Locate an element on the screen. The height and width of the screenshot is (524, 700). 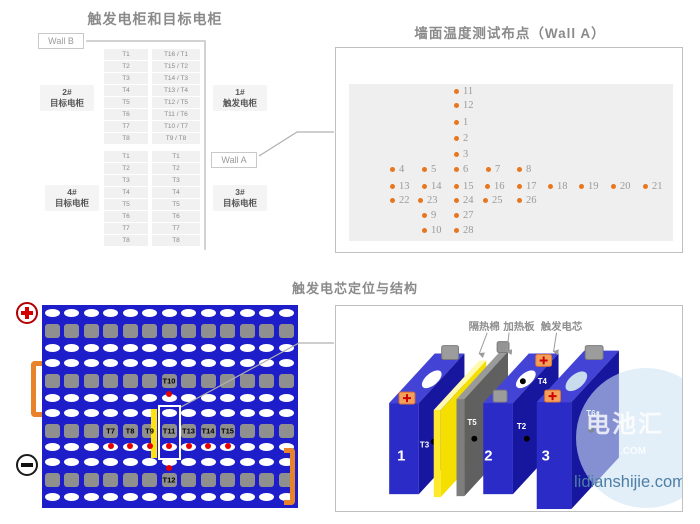
pack-sensor-label: T11 is located at coordinates (169, 431).